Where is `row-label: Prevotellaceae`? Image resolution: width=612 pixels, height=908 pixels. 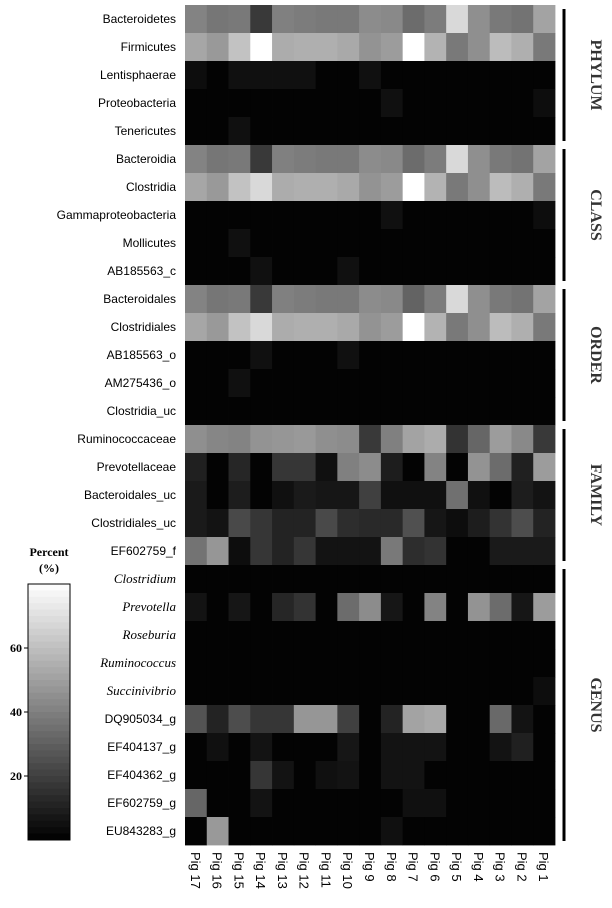 row-label: Prevotellaceae is located at coordinates (137, 467).